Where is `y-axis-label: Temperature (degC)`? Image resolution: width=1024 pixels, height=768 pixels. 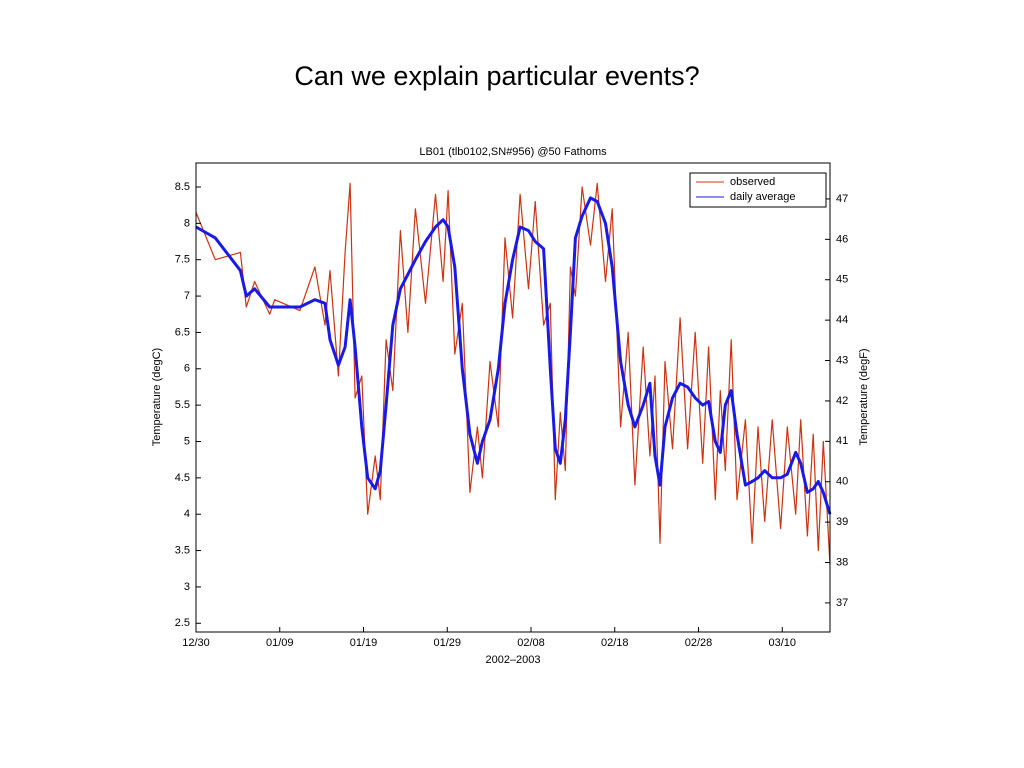 y-axis-label: Temperature (degC) is located at coordinates (157, 397).